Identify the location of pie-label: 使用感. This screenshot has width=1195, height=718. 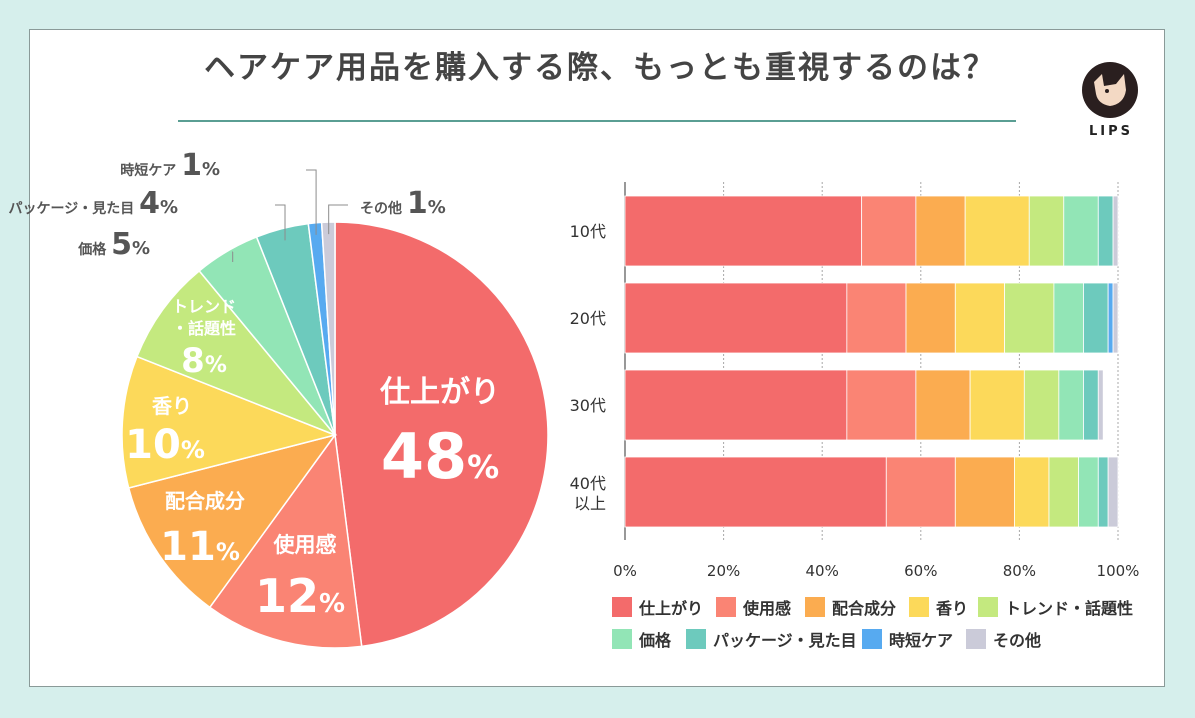
(305, 545).